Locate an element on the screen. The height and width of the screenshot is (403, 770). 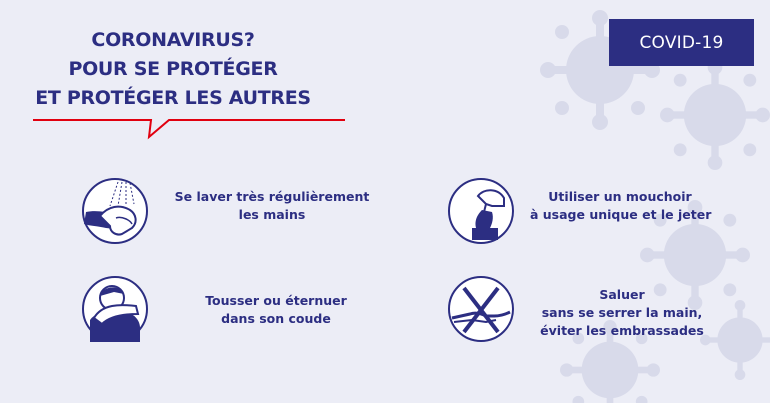
headline-line: POUR SE PROTÉGER is located at coordinates (173, 69).